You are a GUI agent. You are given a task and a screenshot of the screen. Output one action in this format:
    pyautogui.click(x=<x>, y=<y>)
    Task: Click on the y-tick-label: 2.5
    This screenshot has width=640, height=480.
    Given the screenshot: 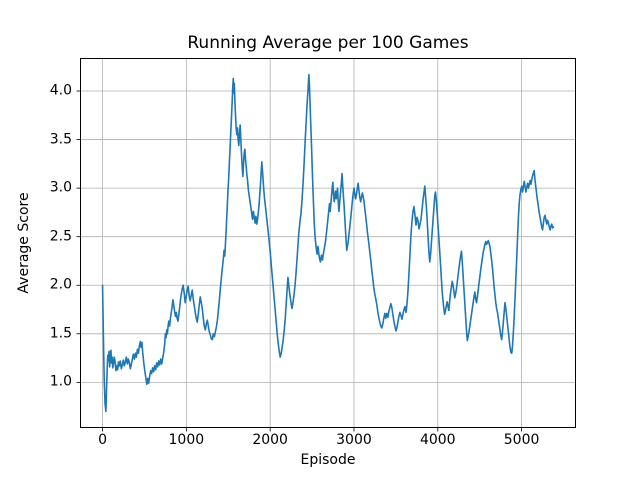 What is the action you would take?
    pyautogui.click(x=60, y=236)
    